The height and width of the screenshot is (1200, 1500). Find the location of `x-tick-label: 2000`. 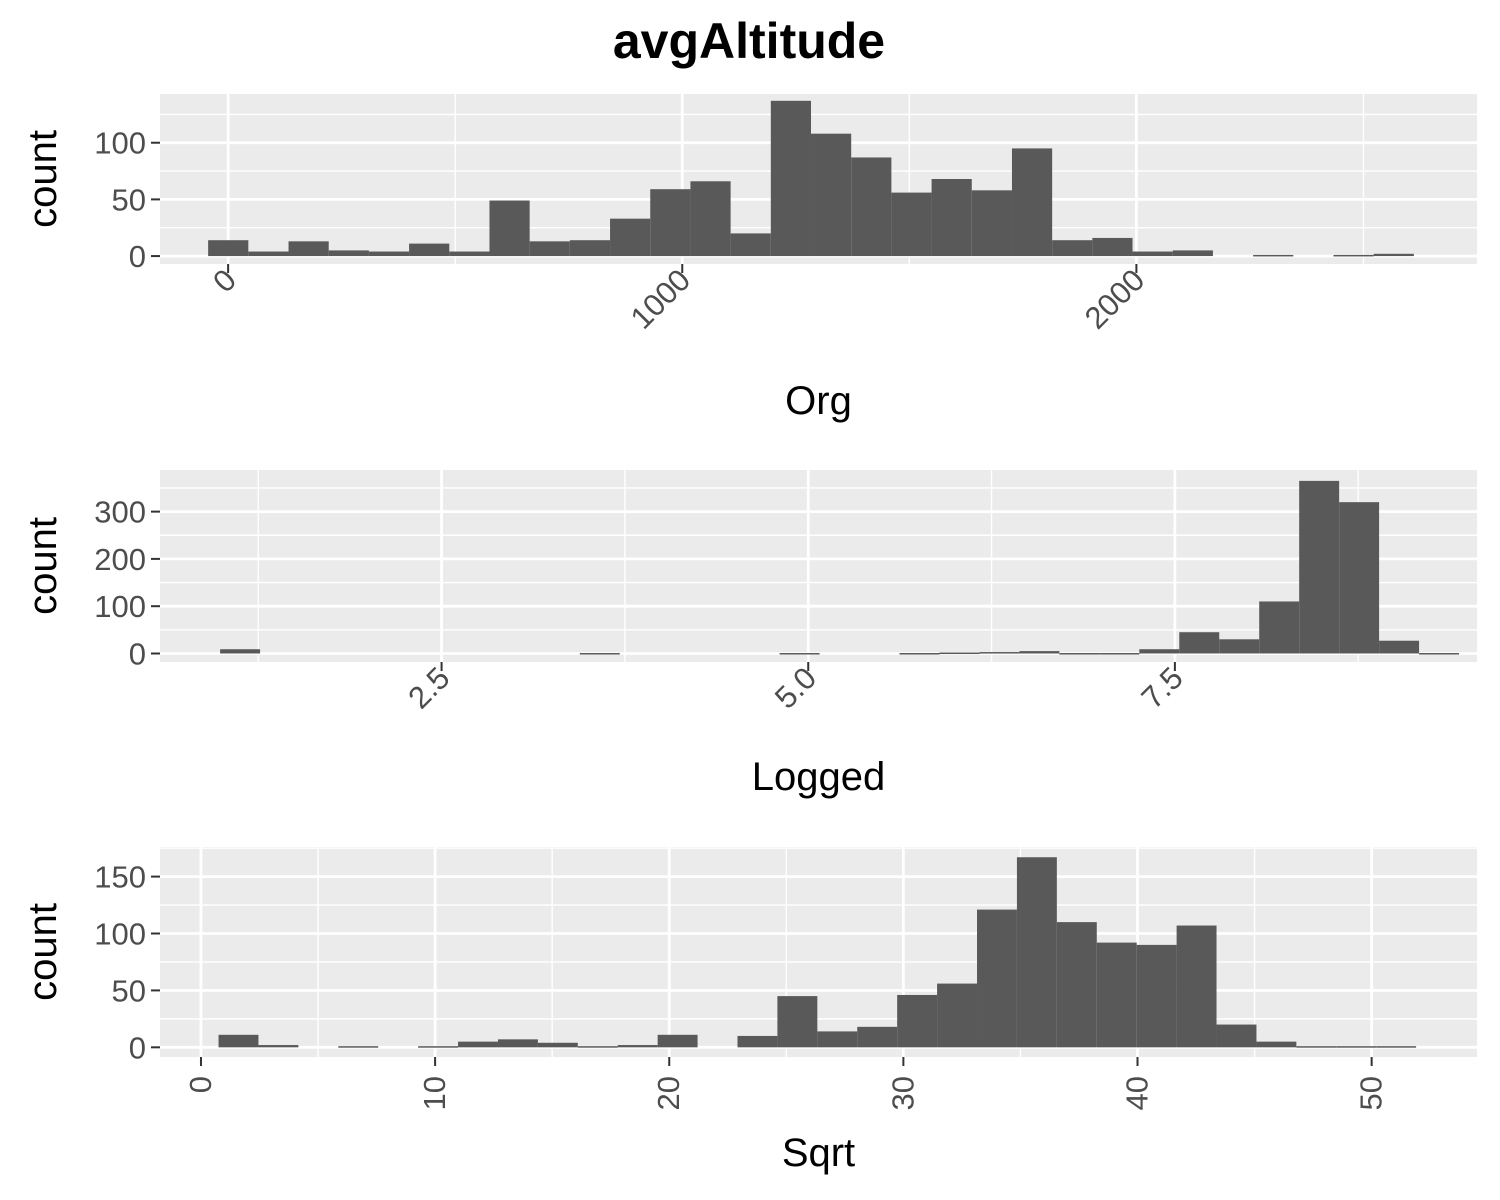

x-tick-label: 2000 is located at coordinates (1115, 299).